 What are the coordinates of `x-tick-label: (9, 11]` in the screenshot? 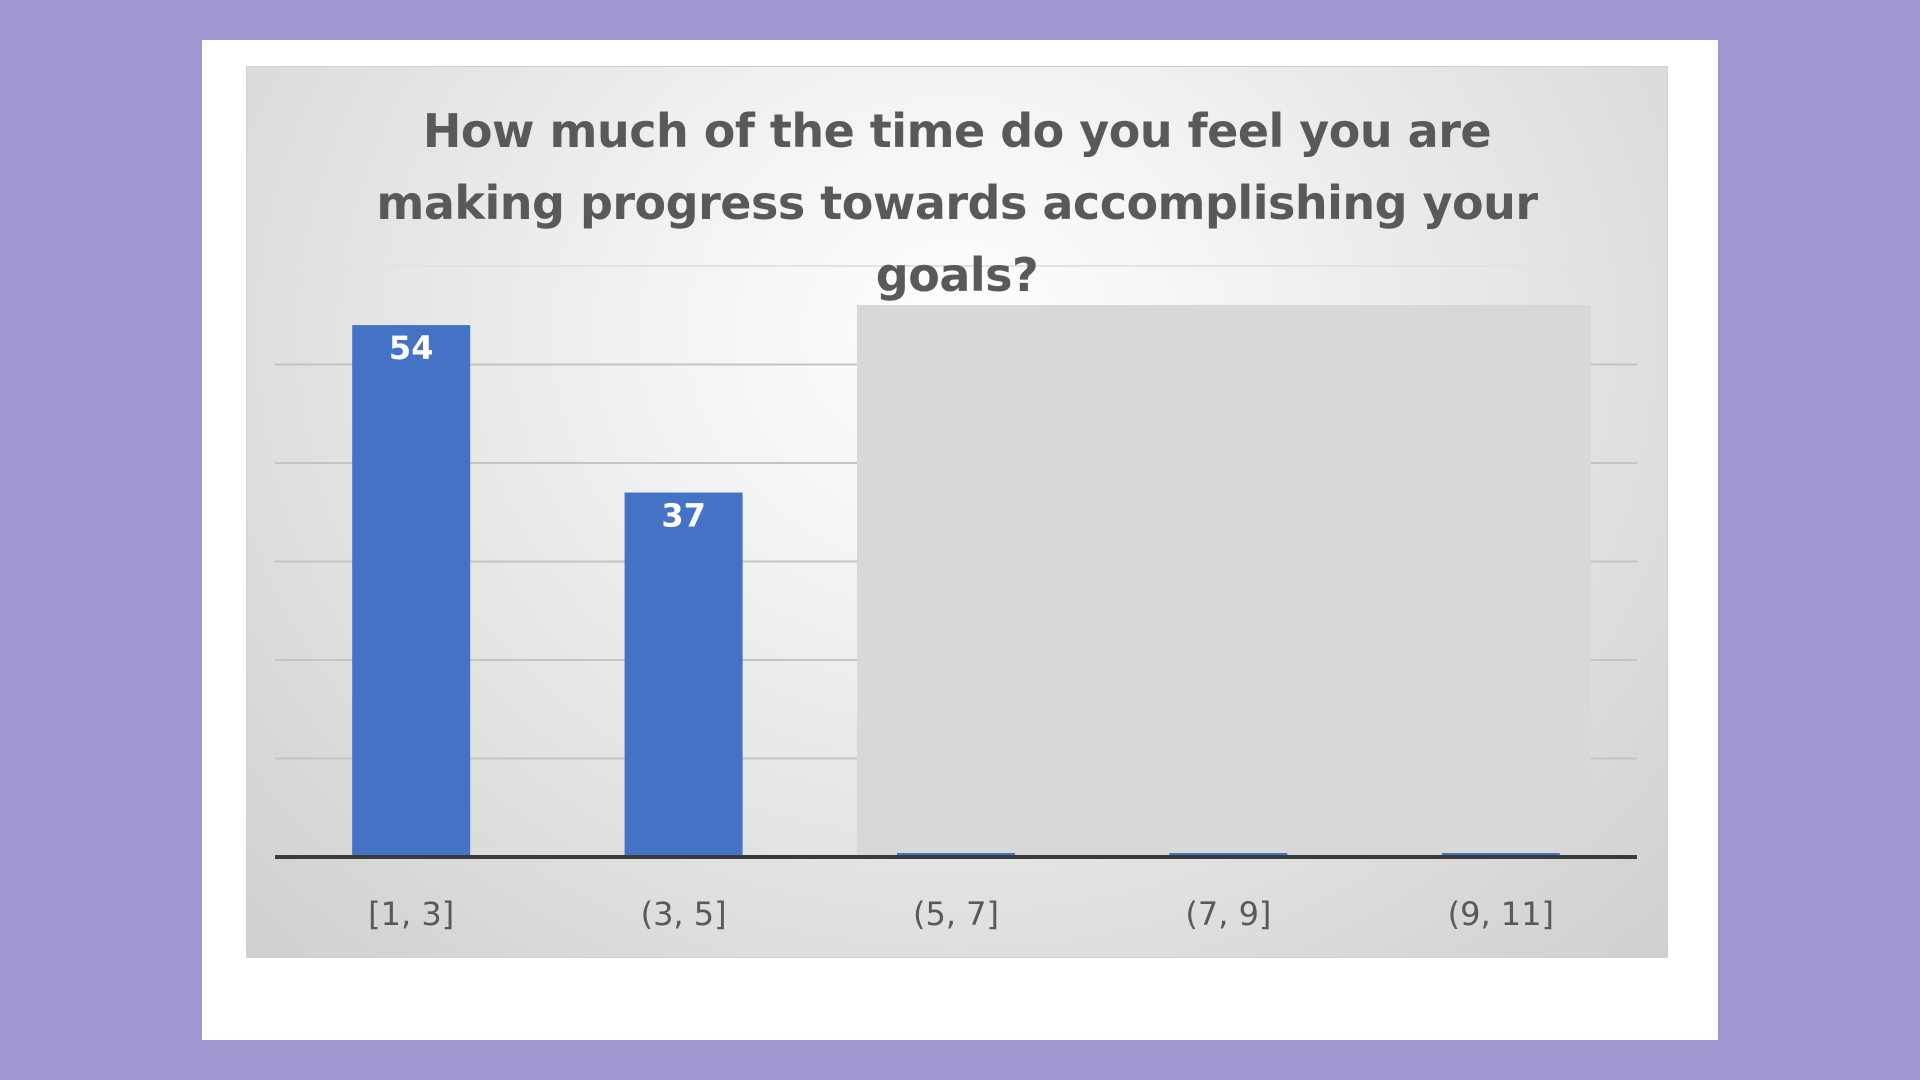 It's located at (1501, 914).